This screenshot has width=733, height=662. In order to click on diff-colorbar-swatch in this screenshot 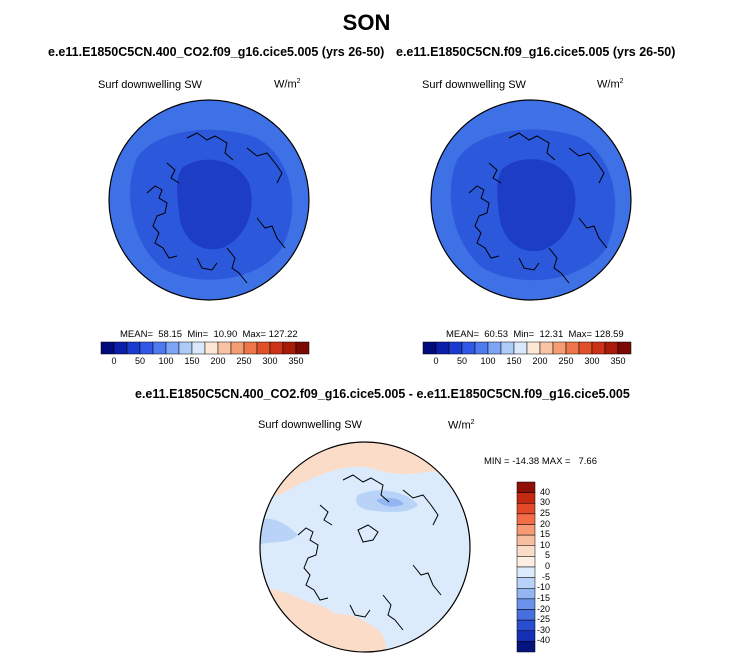, I will do `click(526, 647)`.